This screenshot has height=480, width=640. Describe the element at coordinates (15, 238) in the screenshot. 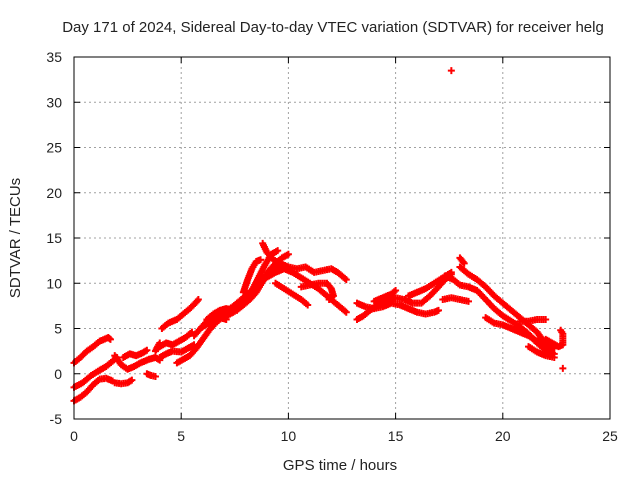

I see `y-axis-label: SDTVAR / TECUs` at that location.